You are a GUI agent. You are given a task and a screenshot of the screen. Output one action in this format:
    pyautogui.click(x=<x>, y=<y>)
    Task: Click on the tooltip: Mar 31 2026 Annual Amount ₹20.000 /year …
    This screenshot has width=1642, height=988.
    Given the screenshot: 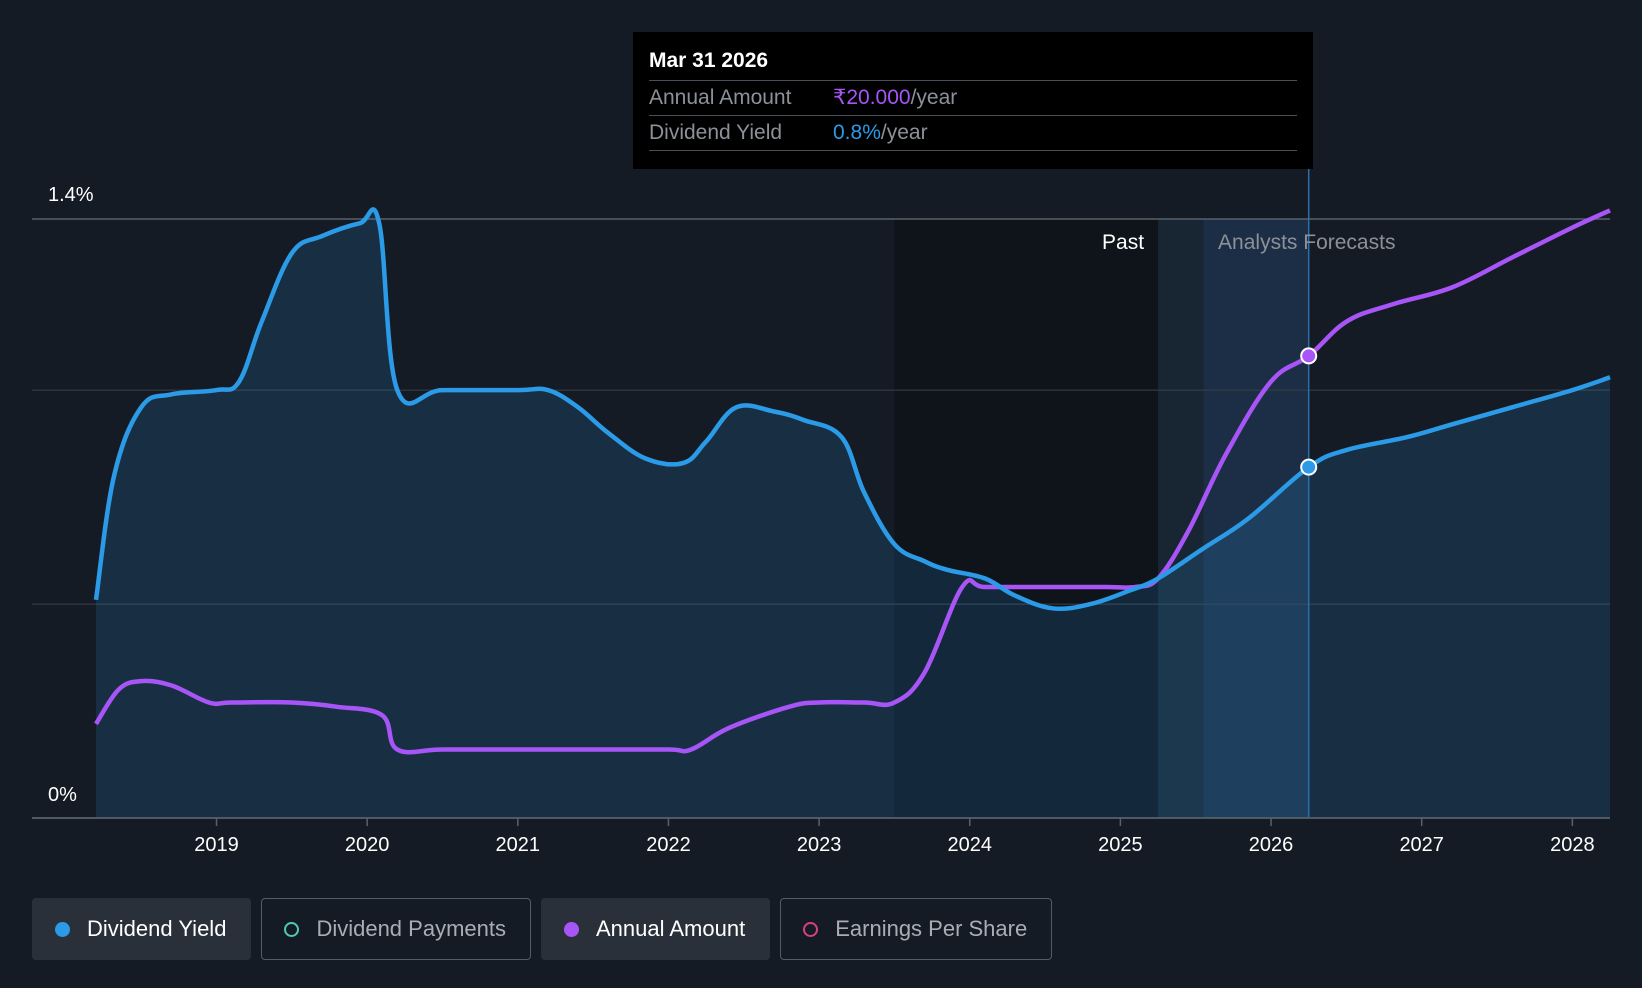 What is the action you would take?
    pyautogui.click(x=973, y=100)
    